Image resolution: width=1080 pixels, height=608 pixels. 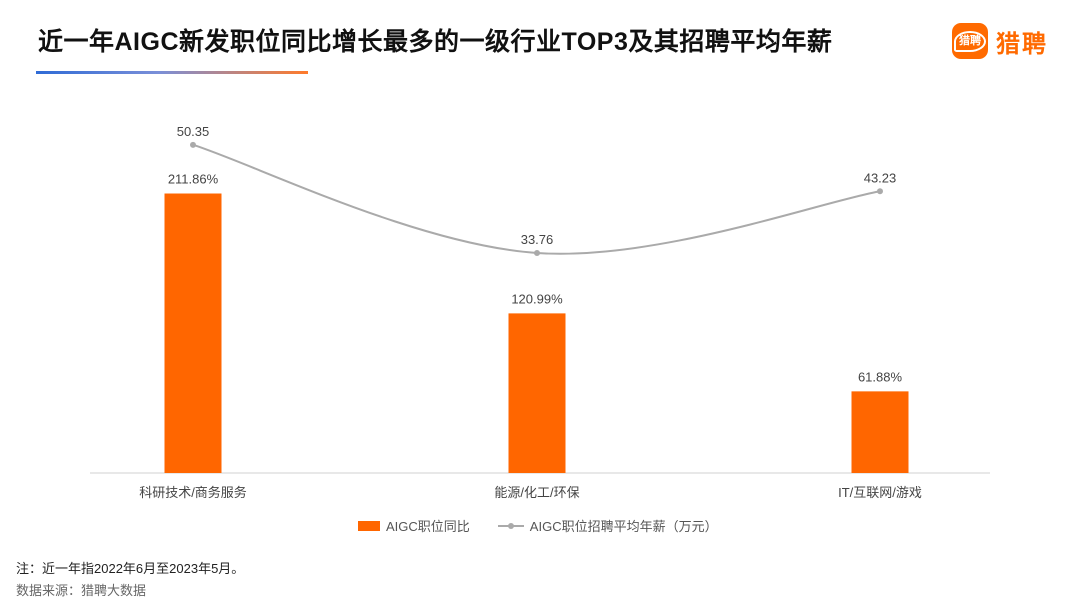 I want to click on page-title: 近一年AIGC新发职位同比增长最多的一级行业TOP3及其招聘平均年薪, so click(x=435, y=42).